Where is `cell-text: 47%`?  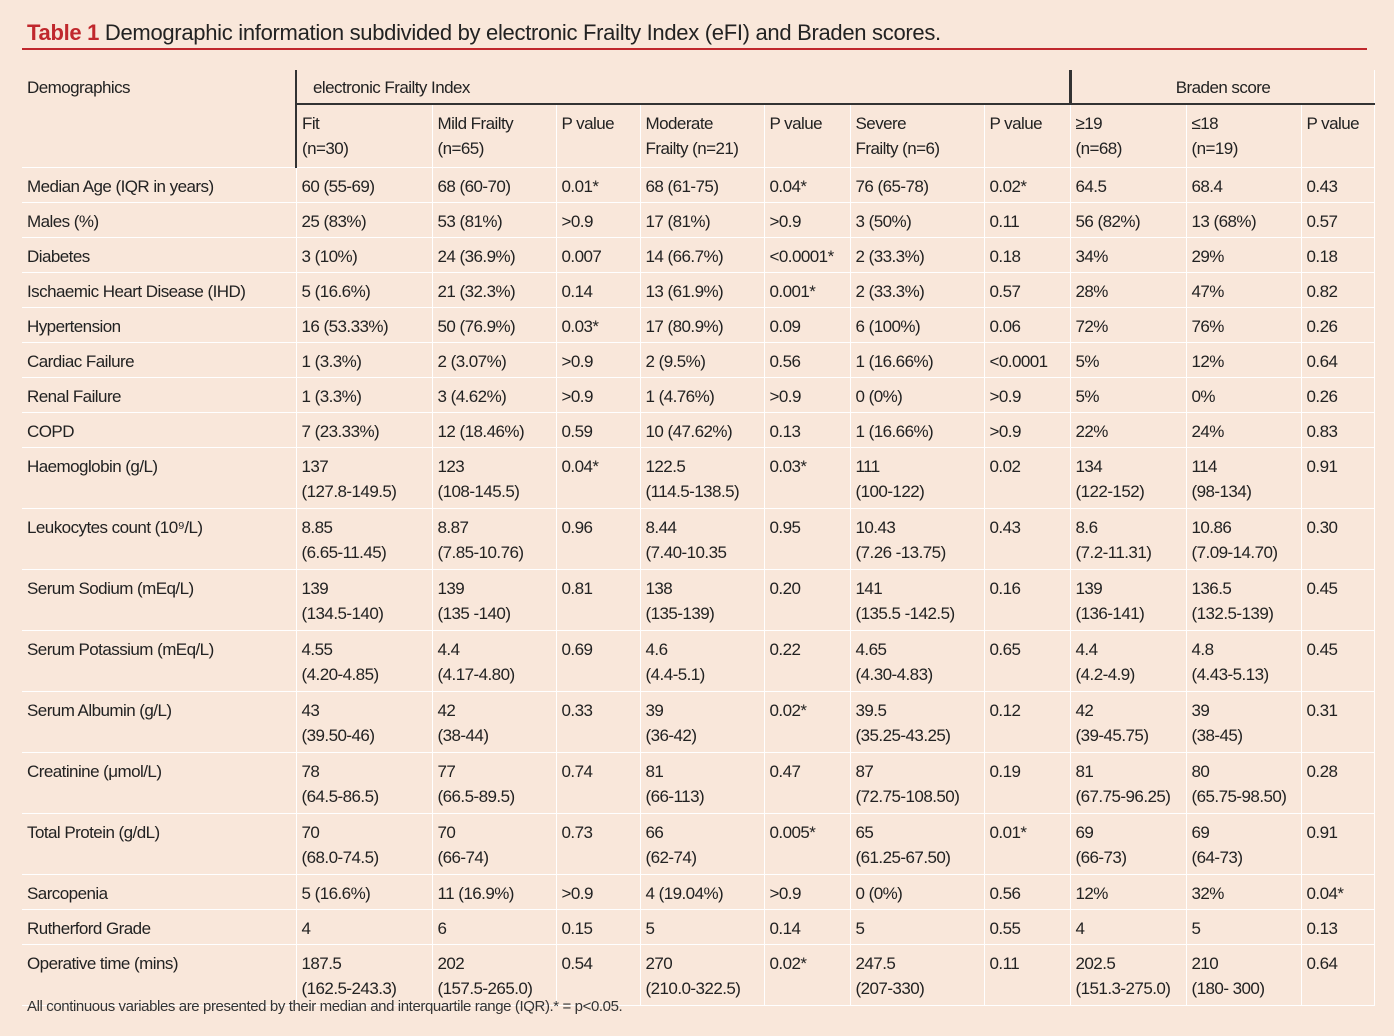 cell-text: 47% is located at coordinates (1208, 291).